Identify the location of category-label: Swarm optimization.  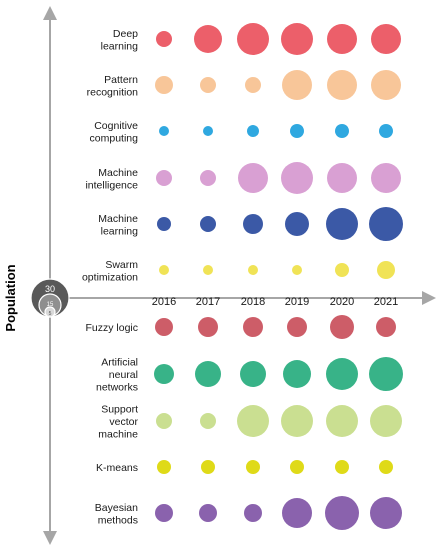
(110, 271).